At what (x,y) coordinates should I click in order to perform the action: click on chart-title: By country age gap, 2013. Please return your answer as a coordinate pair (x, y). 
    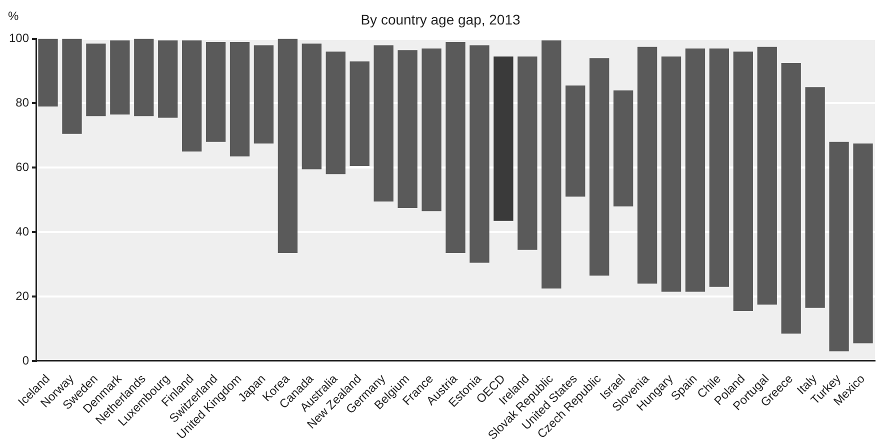
    Looking at the image, I should click on (440, 19).